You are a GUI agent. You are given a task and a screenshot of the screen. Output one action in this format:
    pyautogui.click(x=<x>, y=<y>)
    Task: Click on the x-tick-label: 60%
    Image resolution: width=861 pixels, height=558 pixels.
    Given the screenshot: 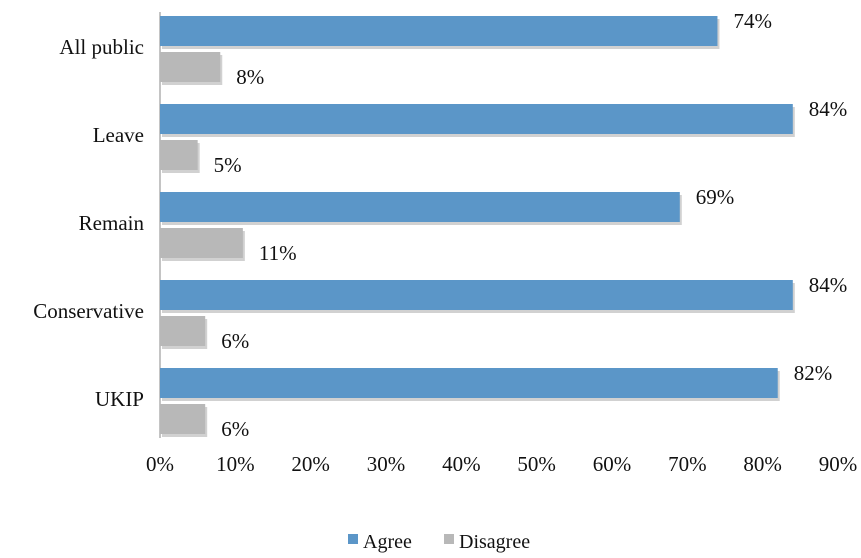 What is the action you would take?
    pyautogui.click(x=612, y=464)
    